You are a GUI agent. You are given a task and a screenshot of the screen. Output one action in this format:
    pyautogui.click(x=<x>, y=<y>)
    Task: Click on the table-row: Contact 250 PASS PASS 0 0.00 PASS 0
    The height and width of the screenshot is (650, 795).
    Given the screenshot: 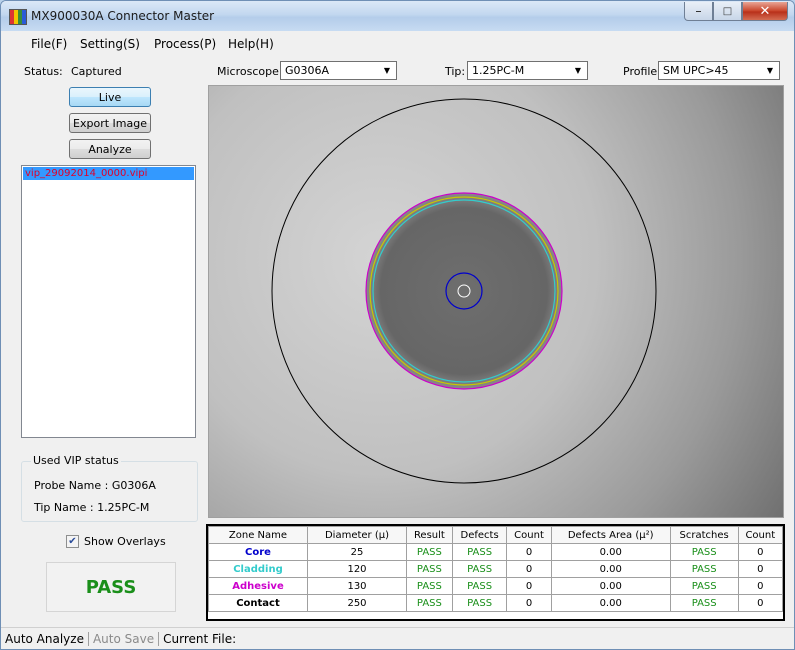 What is the action you would take?
    pyautogui.click(x=496, y=603)
    